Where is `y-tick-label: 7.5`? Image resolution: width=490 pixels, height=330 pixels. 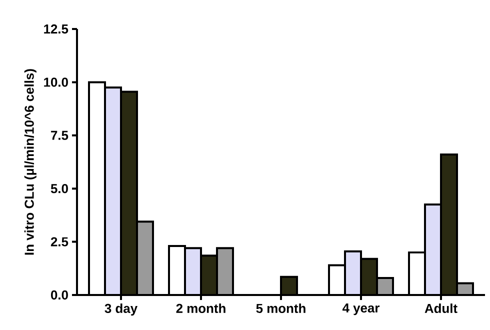 y-tick-label: 7.5 is located at coordinates (59, 135).